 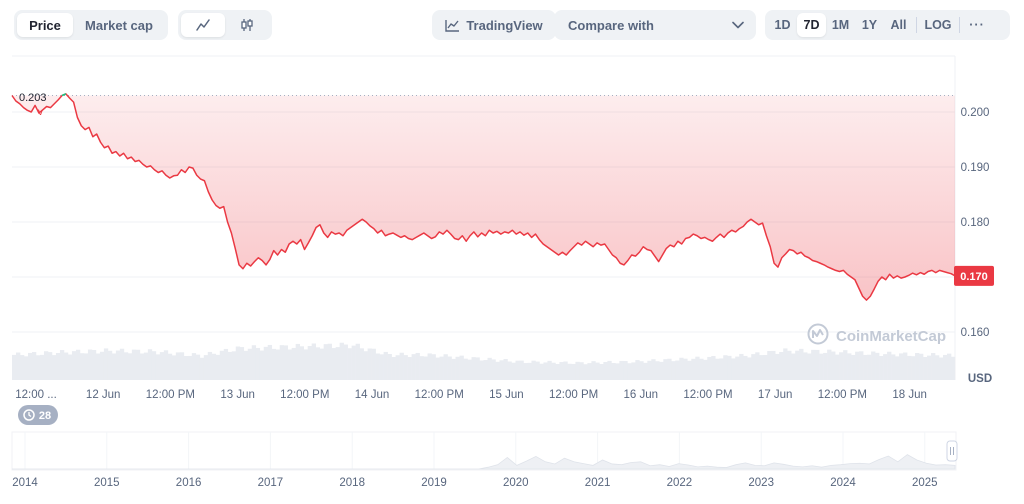 I want to click on range-1m-button: 1M, so click(x=840, y=25).